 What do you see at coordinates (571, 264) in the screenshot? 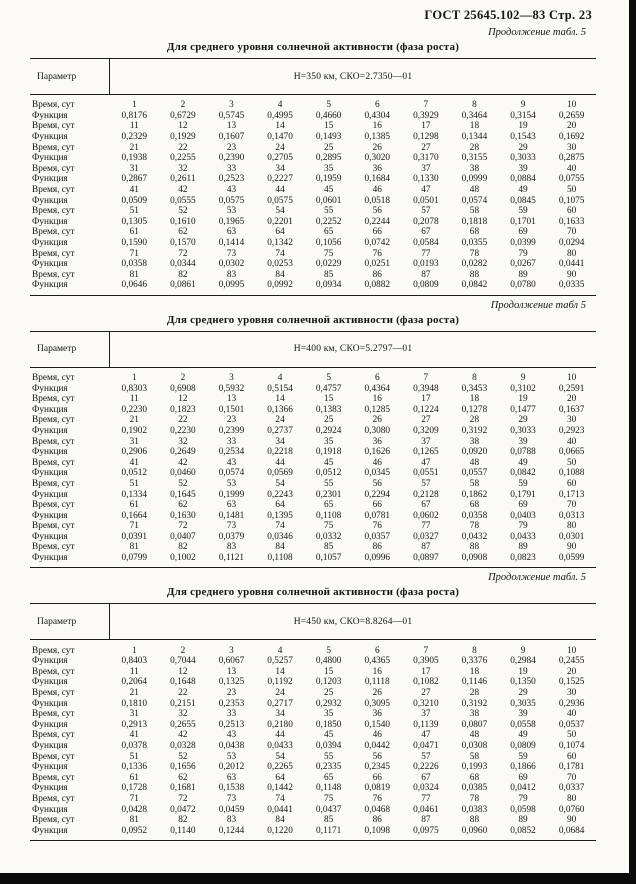
I see `value-cell: 0,0441` at bounding box center [571, 264].